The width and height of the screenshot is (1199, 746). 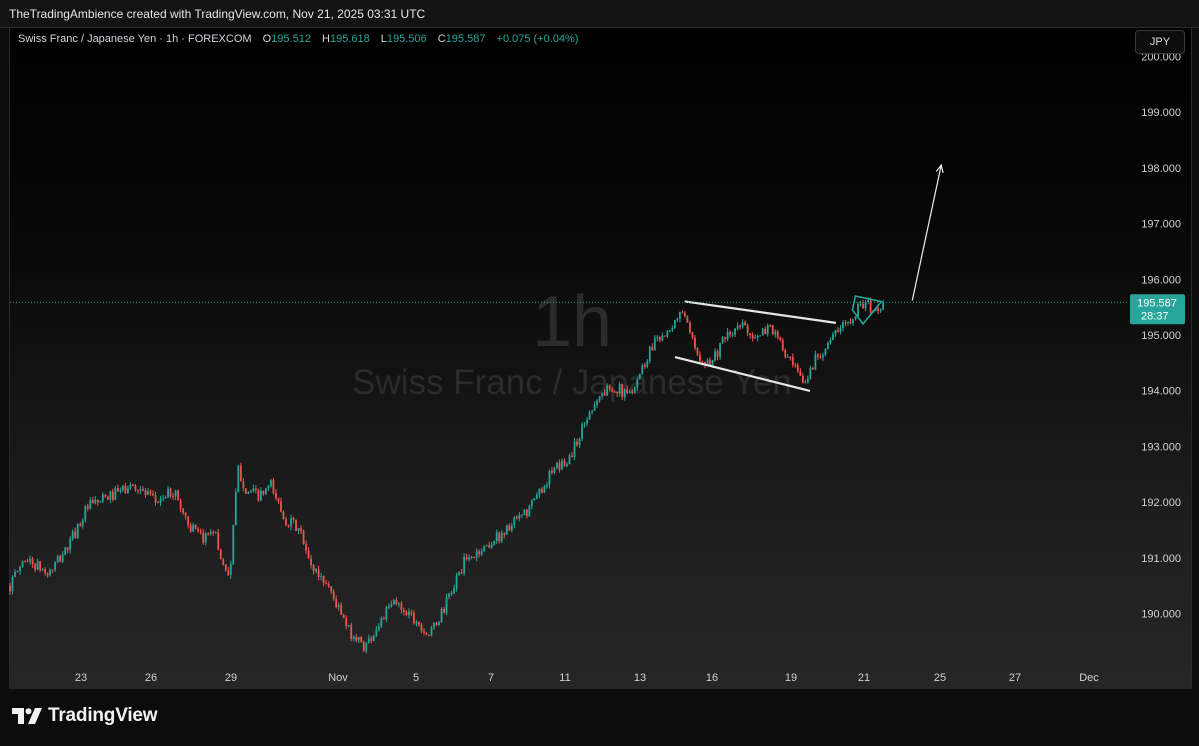 What do you see at coordinates (231, 678) in the screenshot?
I see `x-tick-label: 29` at bounding box center [231, 678].